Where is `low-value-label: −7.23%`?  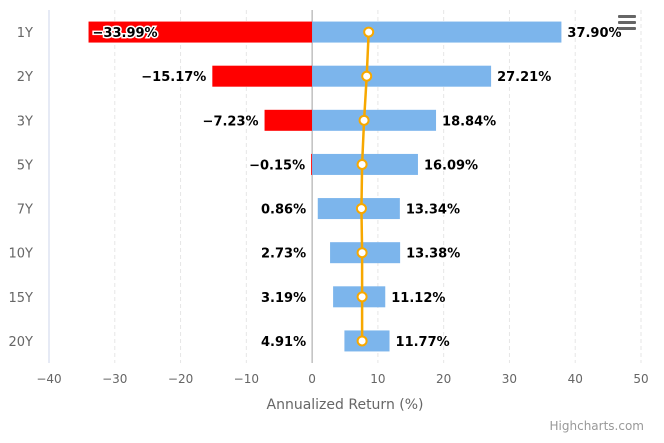 low-value-label: −7.23% is located at coordinates (231, 121).